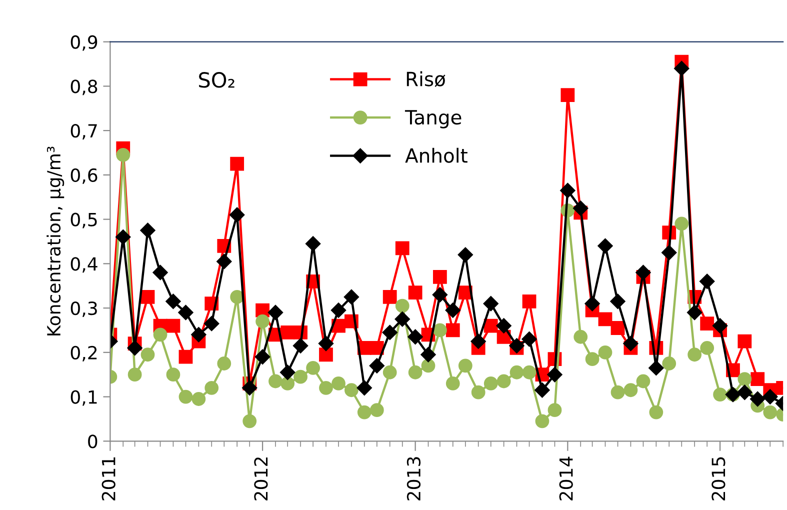 The width and height of the screenshot is (787, 510). I want to click on legend-label: Anholt, so click(436, 155).